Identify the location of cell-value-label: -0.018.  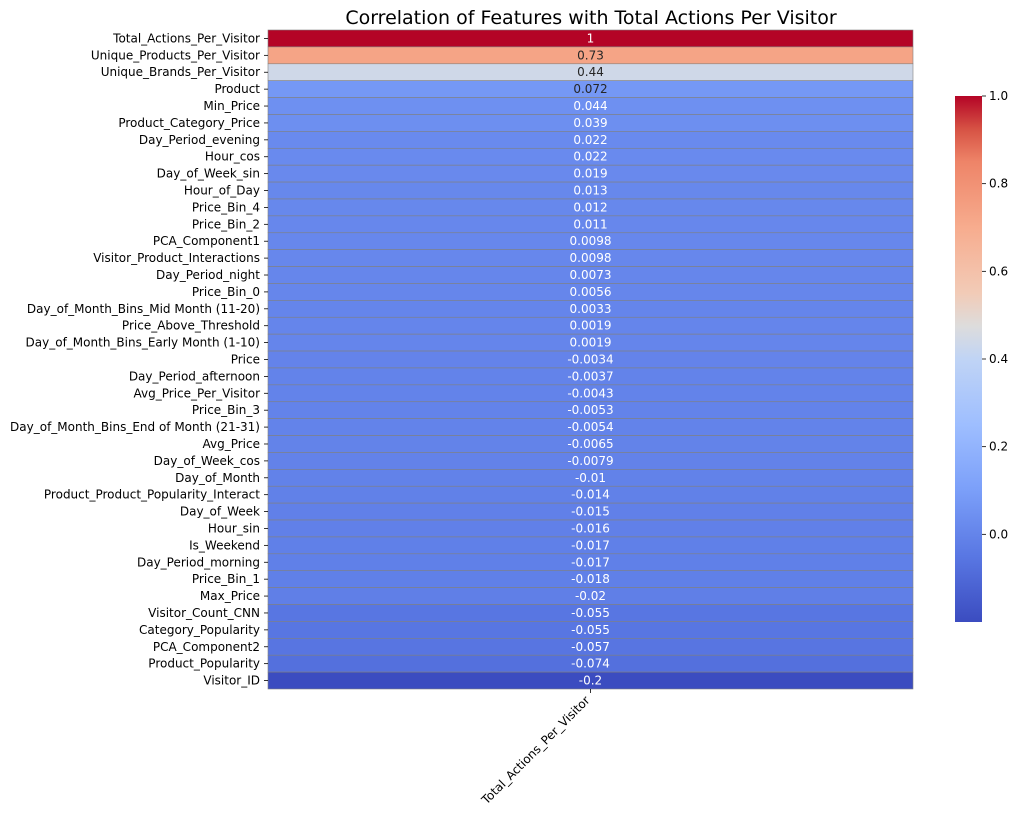
(590, 579).